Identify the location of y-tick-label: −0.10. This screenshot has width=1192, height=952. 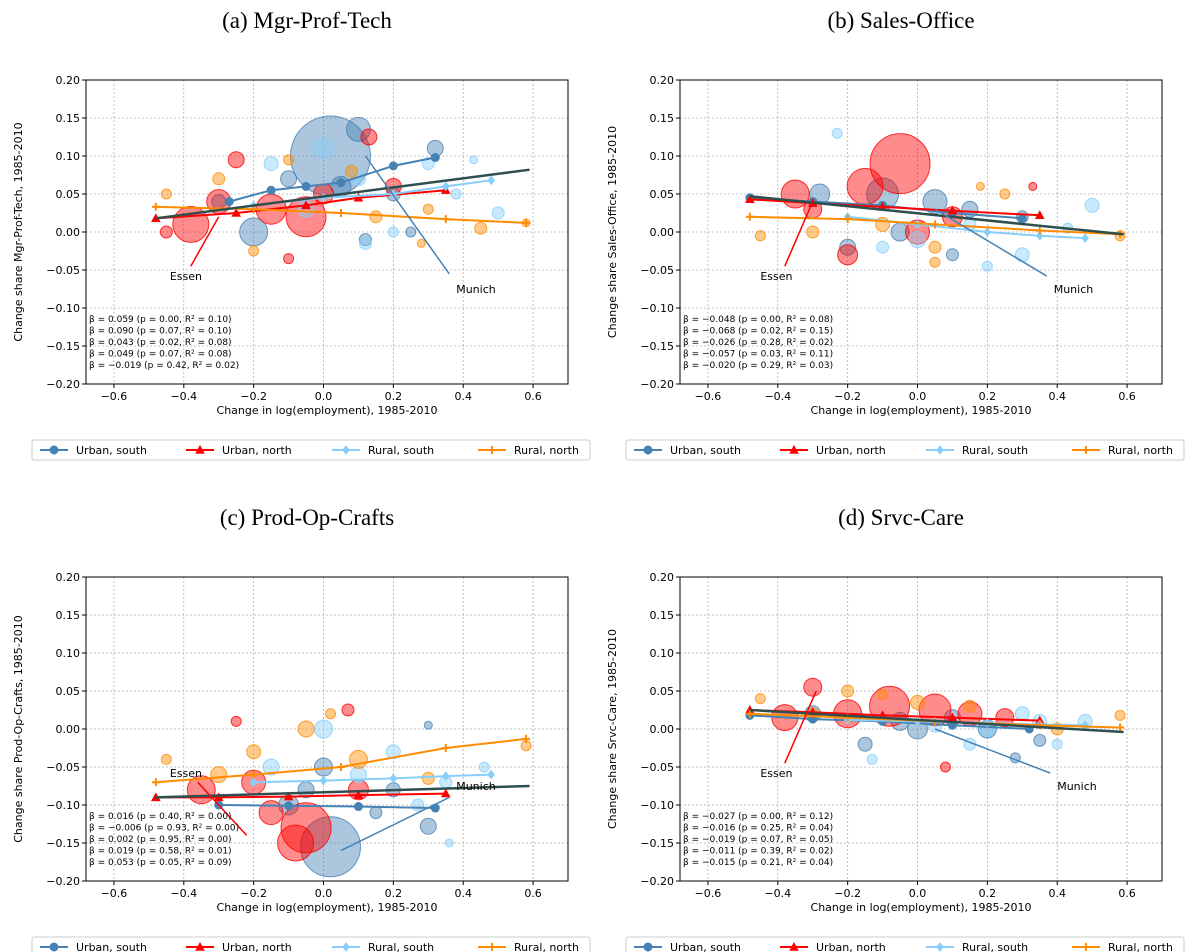
(657, 308).